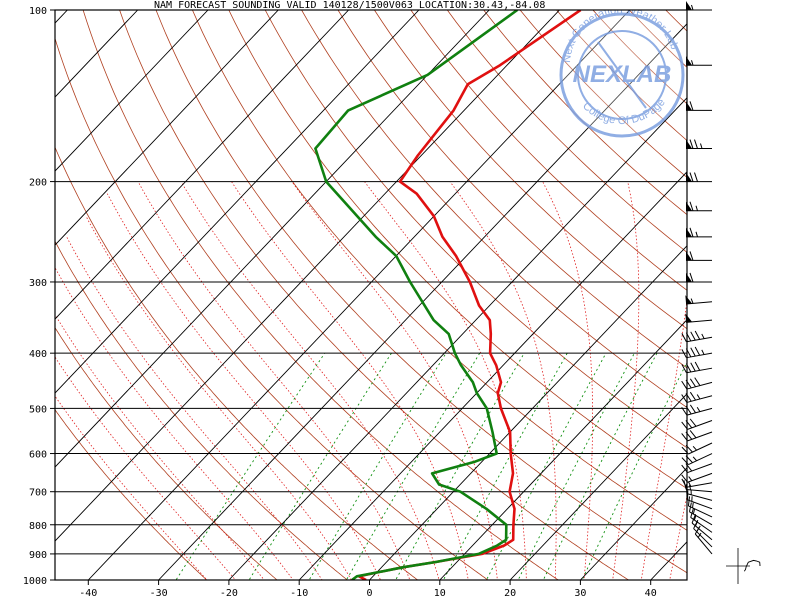 The image size is (800, 600). What do you see at coordinates (88, 593) in the screenshot?
I see `temperature-label: -40` at bounding box center [88, 593].